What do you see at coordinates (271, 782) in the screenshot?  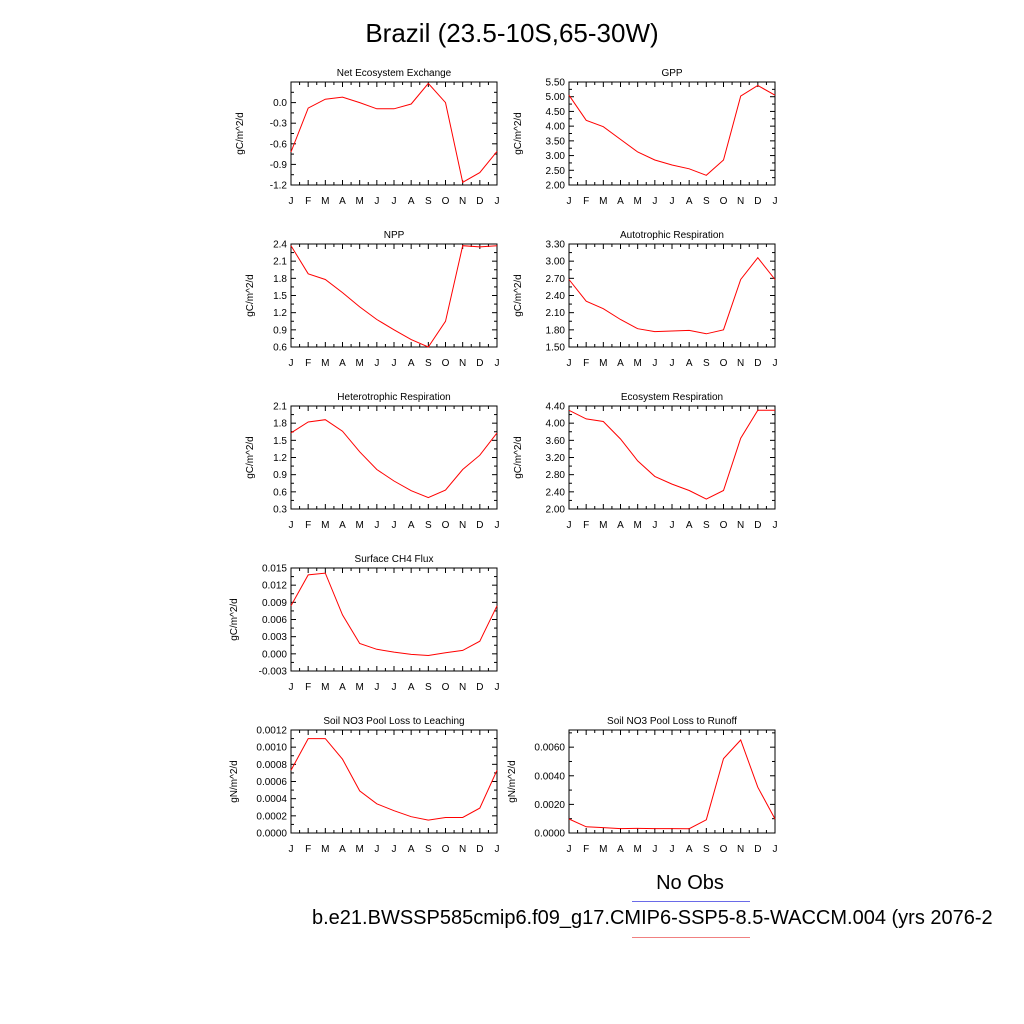 I see `y-tick-label: 0.0006` at bounding box center [271, 782].